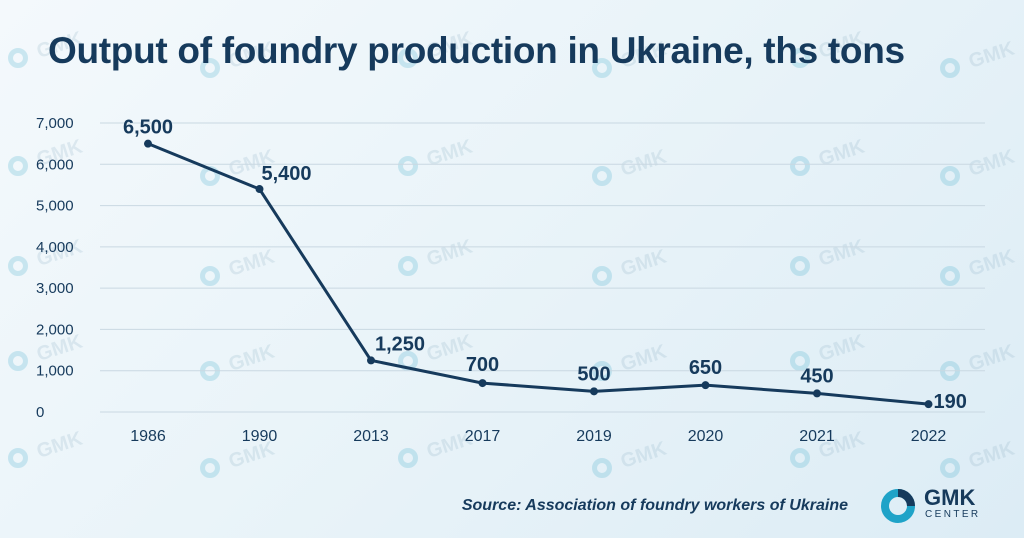 This screenshot has width=1024, height=538. I want to click on logo-name: GMK, so click(950, 497).